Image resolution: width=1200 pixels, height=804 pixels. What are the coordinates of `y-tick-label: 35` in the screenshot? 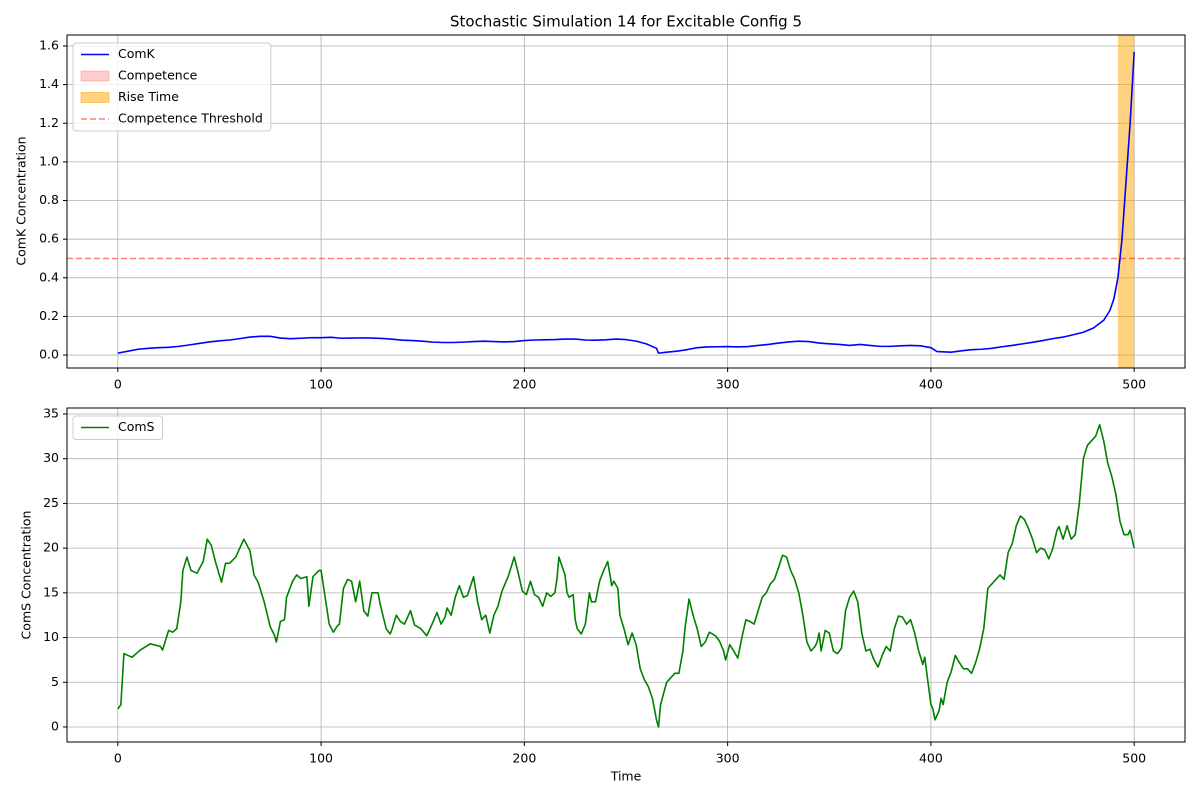 It's located at (51, 412).